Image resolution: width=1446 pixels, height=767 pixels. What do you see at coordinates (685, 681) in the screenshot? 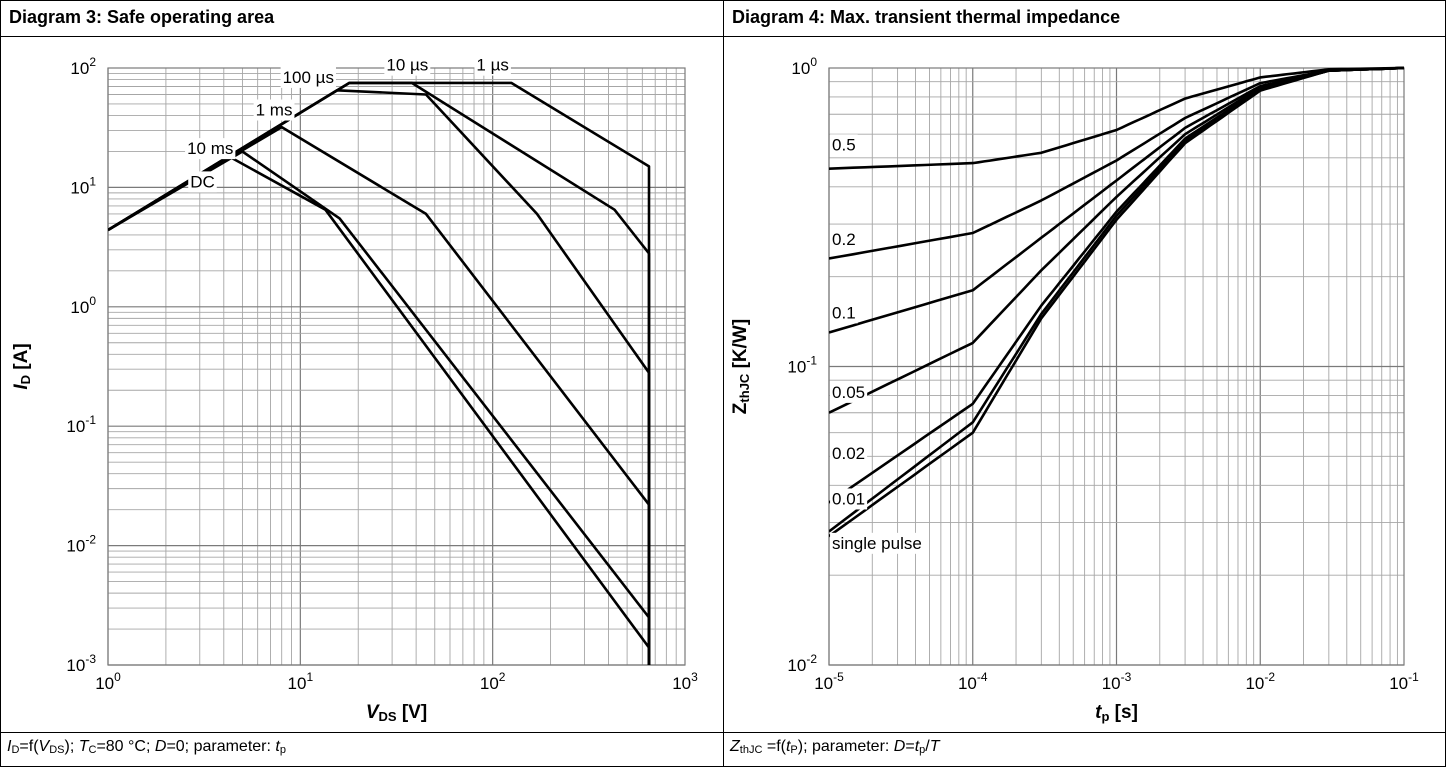
I see `x-tick-label: 10³` at bounding box center [685, 681].